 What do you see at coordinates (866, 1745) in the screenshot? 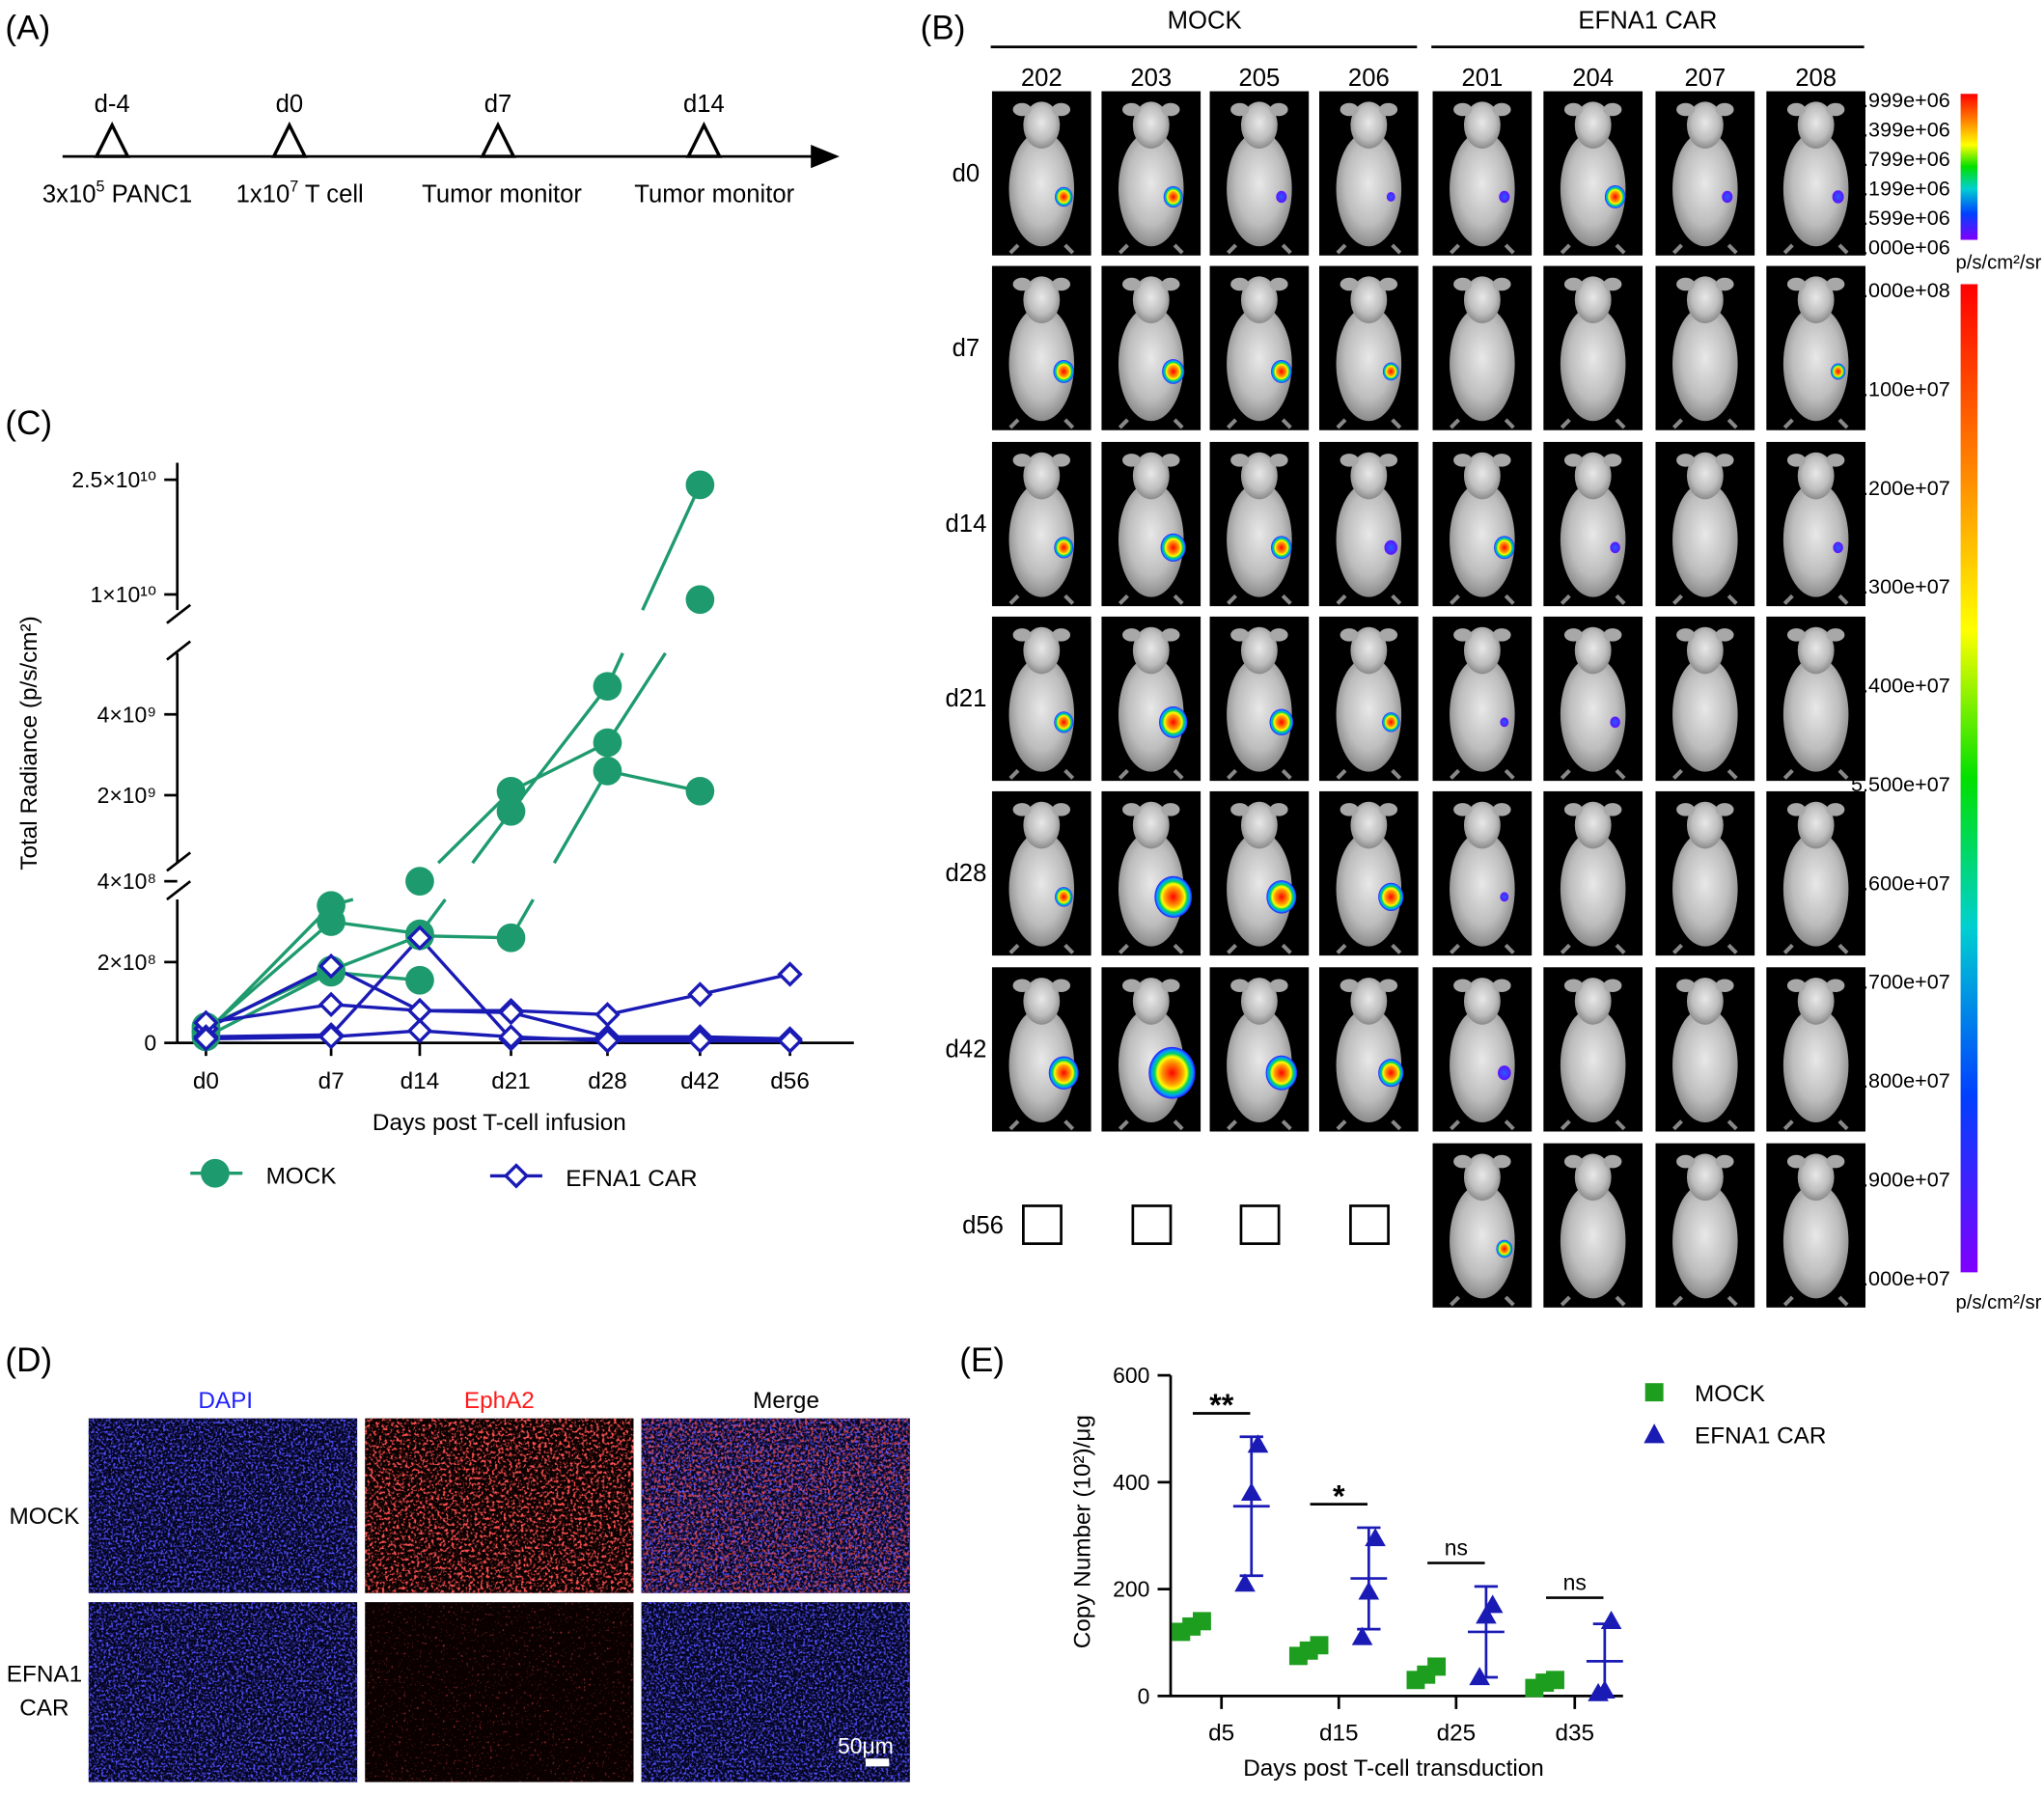
I see `scale-bar-label: 50μm` at bounding box center [866, 1745].